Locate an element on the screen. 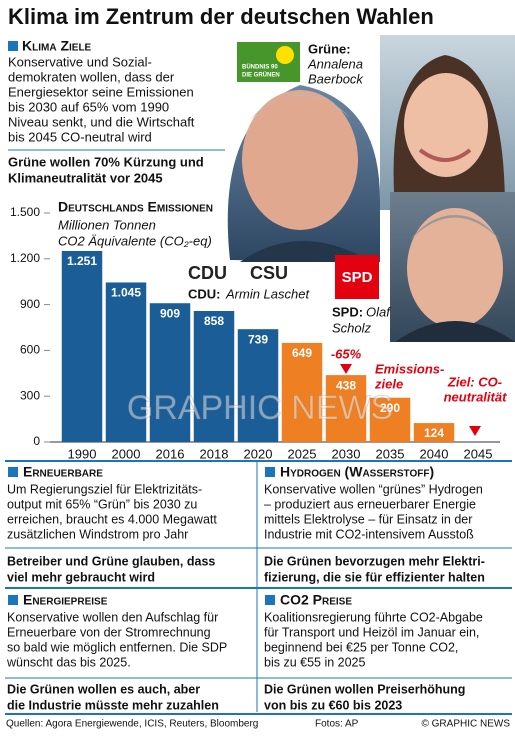 The width and height of the screenshot is (515, 739). logo-text: DIE GRÜNEN is located at coordinates (261, 75).